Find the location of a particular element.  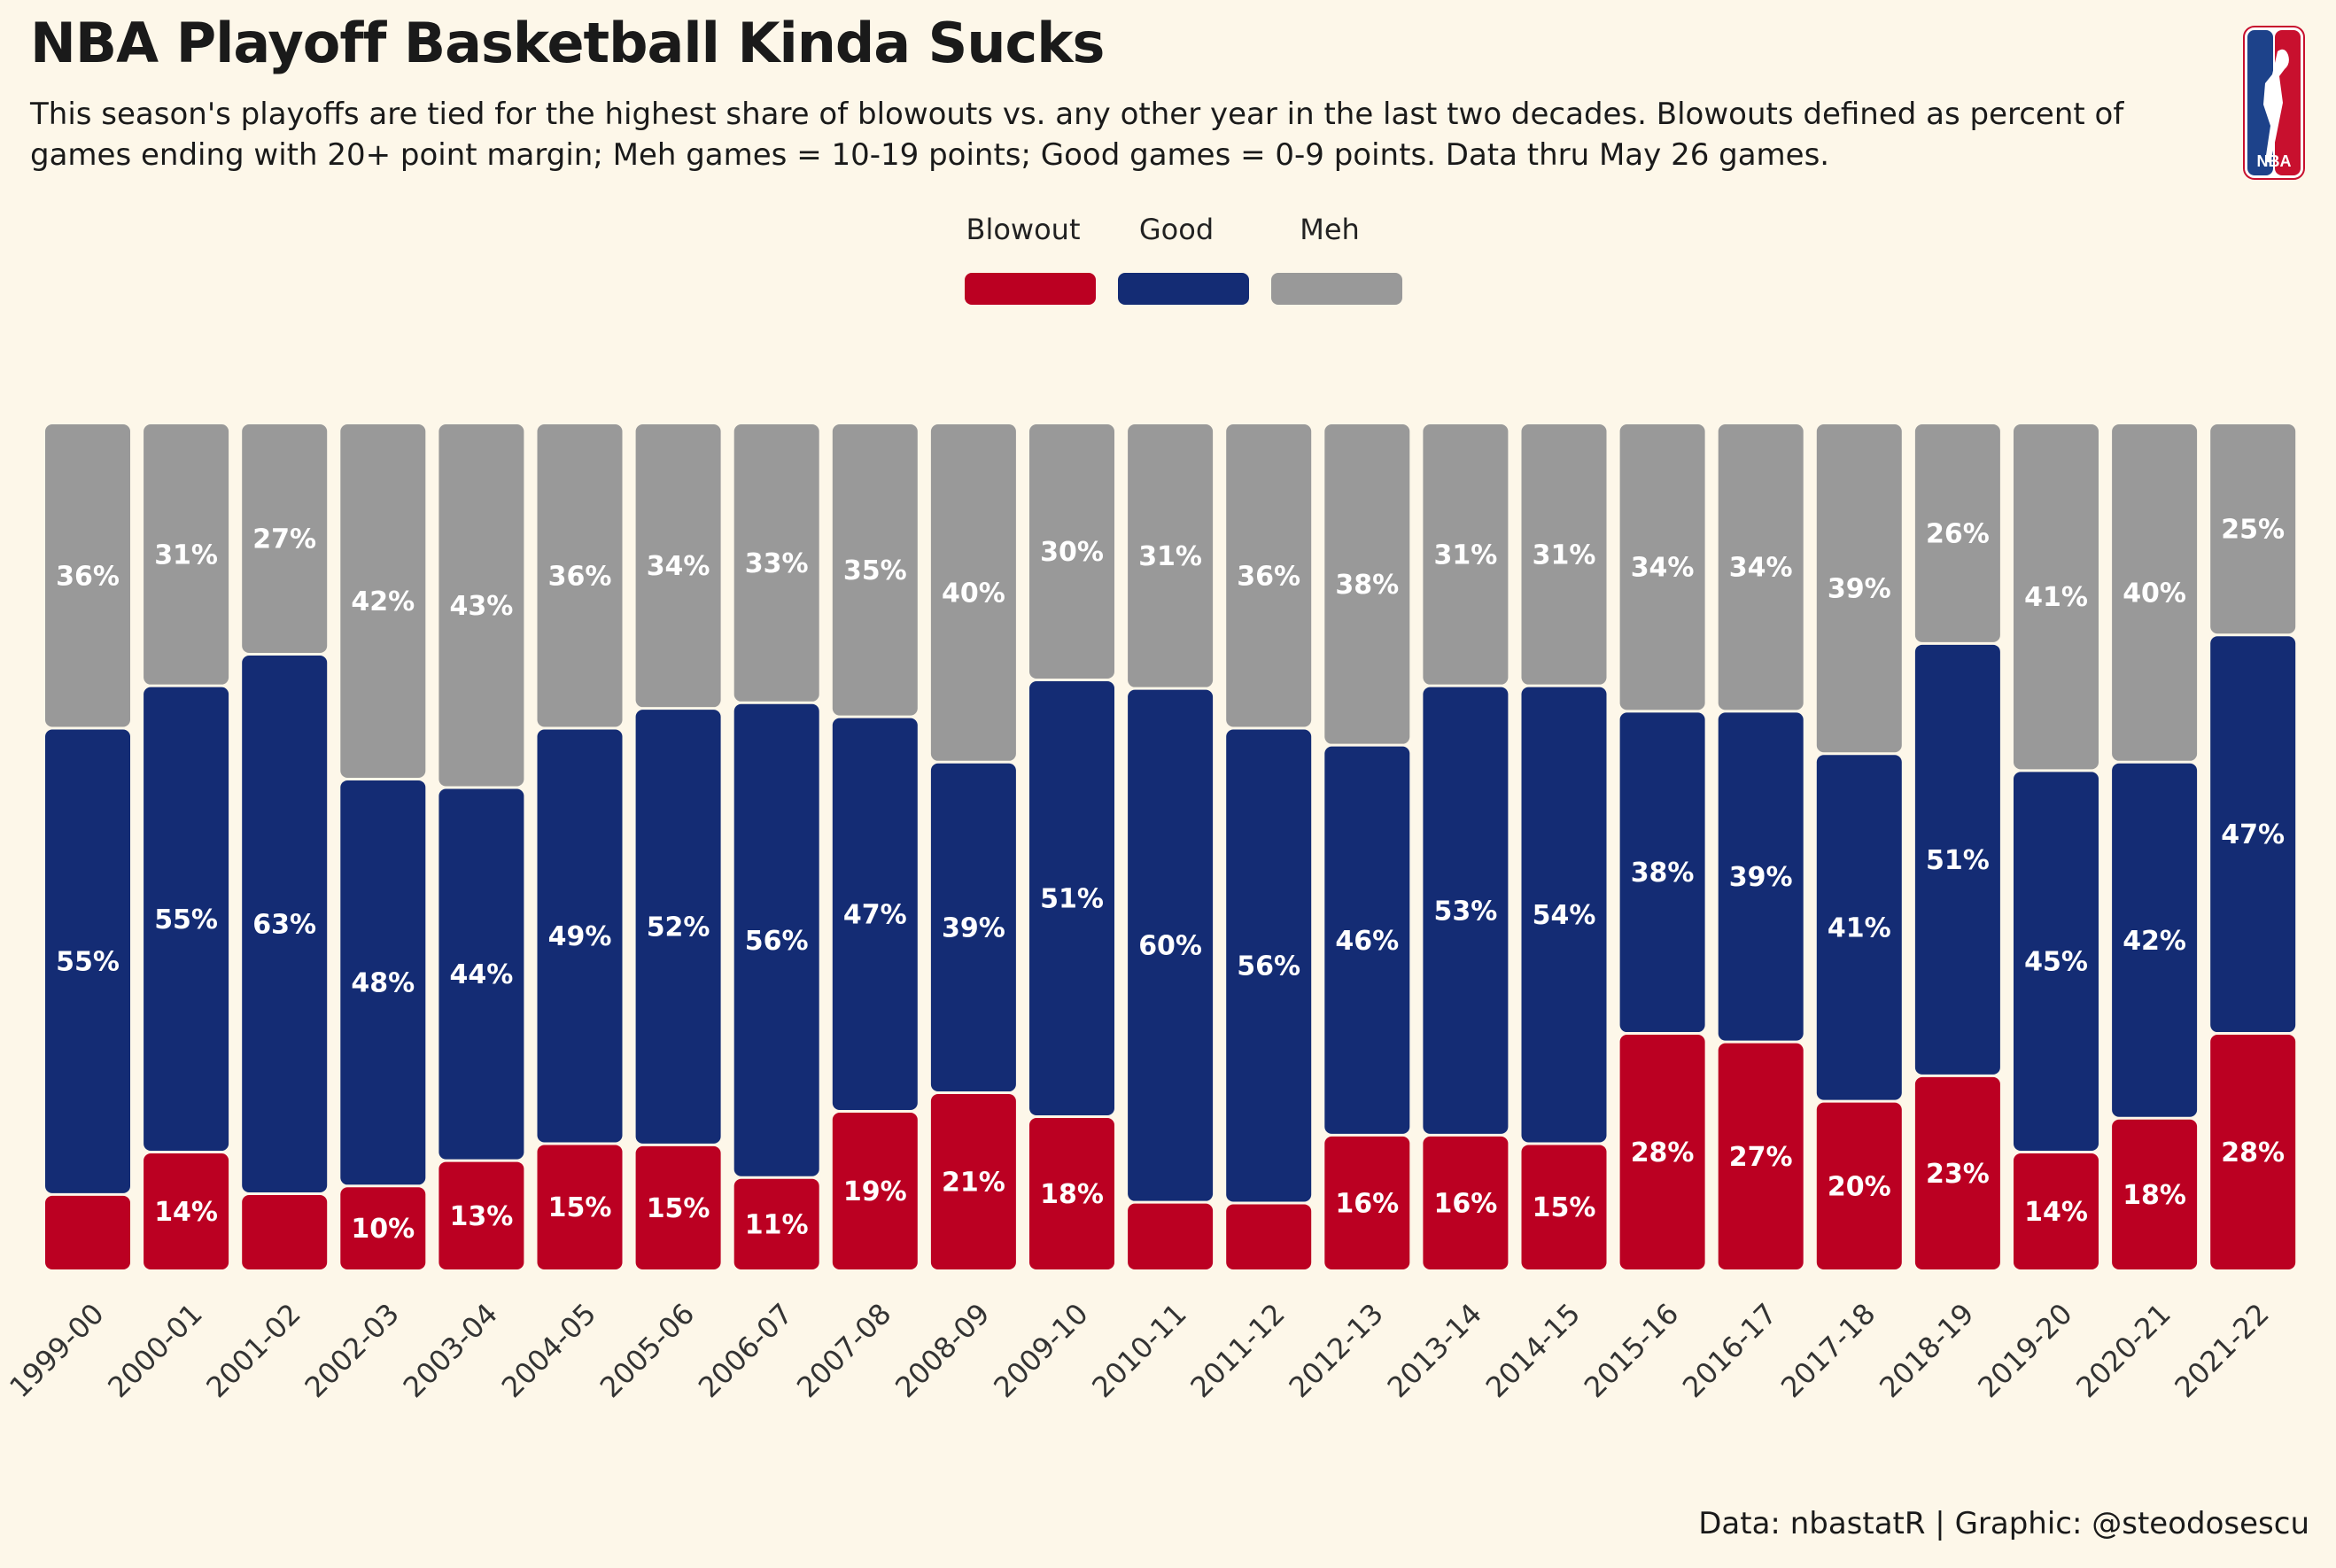

source-credit: Data: nbastatR | Graphic: @steodosescu is located at coordinates (2003, 1523).